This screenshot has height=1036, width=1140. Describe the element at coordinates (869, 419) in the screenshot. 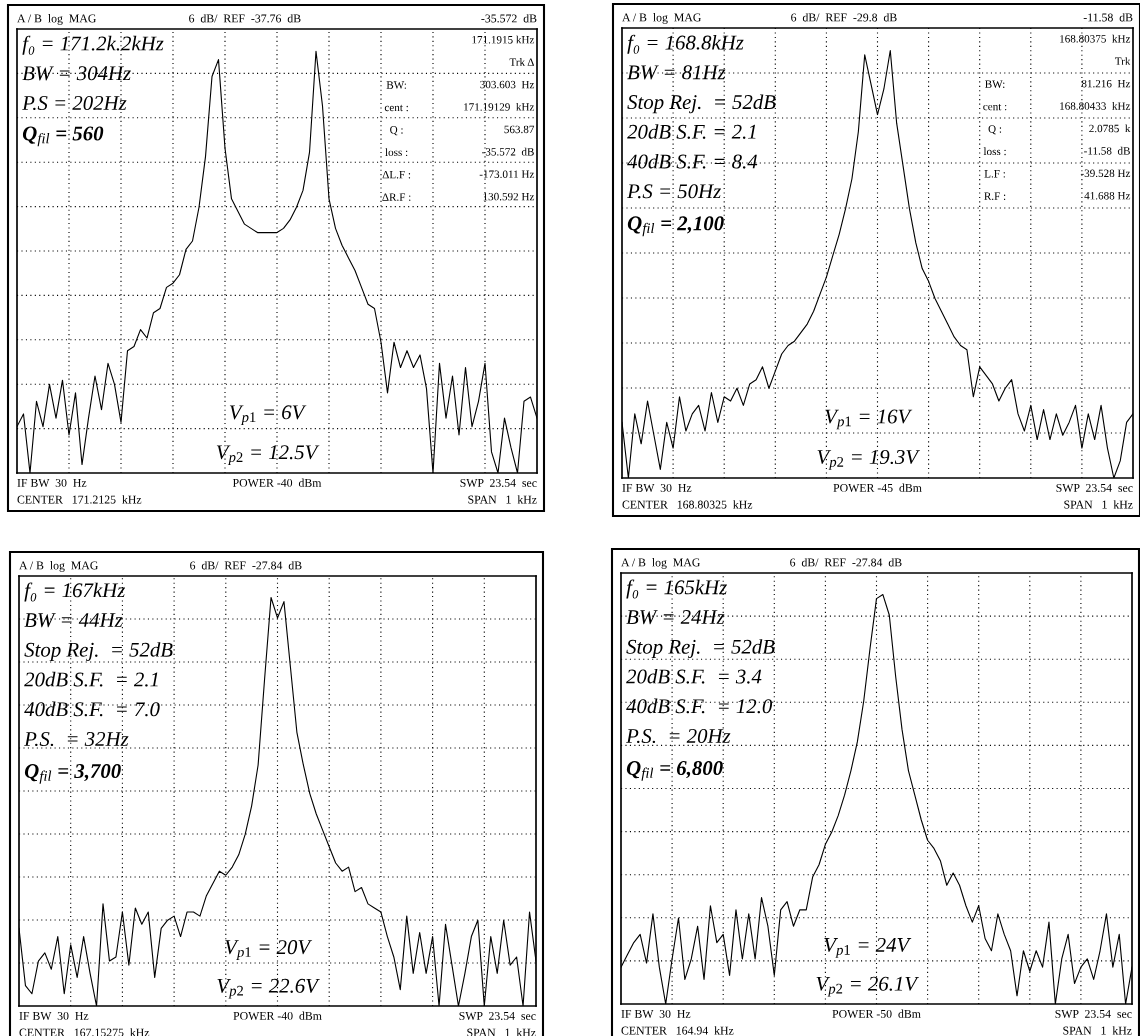

I see `annotation: V$_{p1}$ = 16V` at that location.